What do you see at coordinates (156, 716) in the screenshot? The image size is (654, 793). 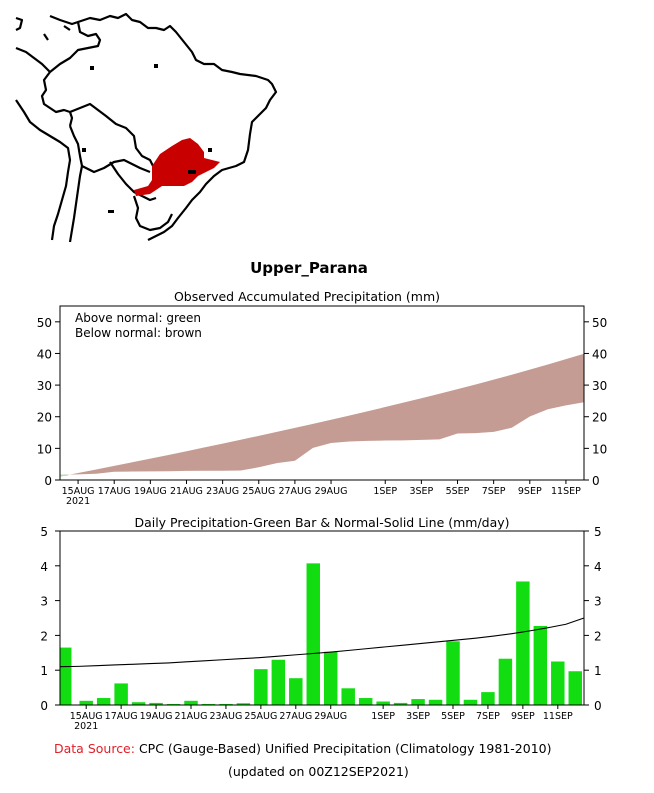 I see `chart2-xtick-label: 19AUG` at bounding box center [156, 716].